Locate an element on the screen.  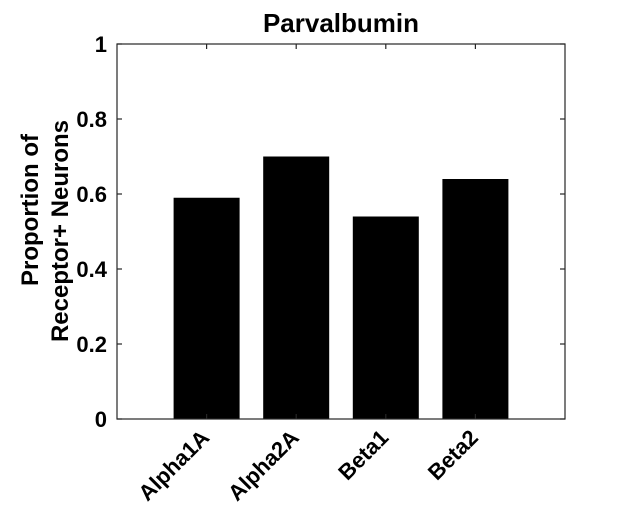
y-tick-label: 0.2 is located at coordinates (91, 344).